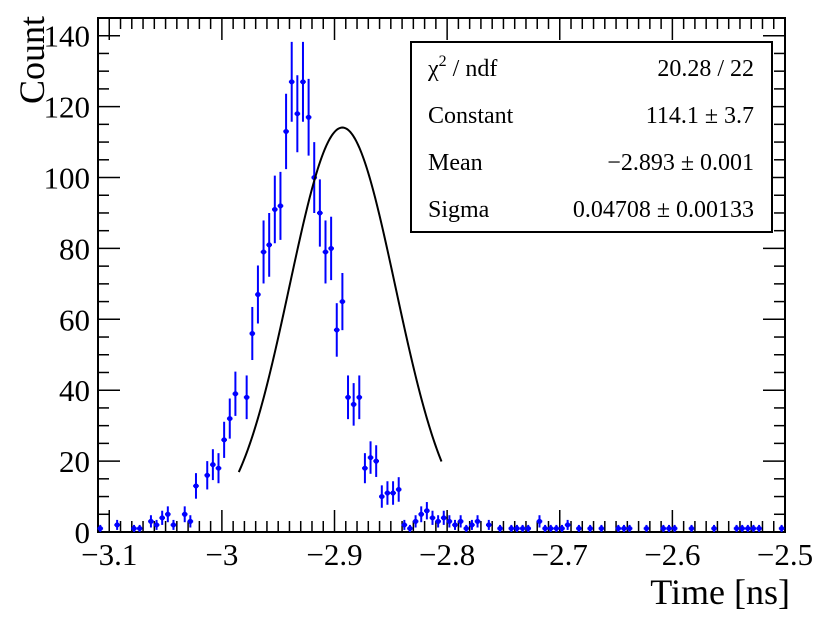 The width and height of the screenshot is (830, 617). What do you see at coordinates (591, 137) in the screenshot?
I see `stats-box-frame` at bounding box center [591, 137].